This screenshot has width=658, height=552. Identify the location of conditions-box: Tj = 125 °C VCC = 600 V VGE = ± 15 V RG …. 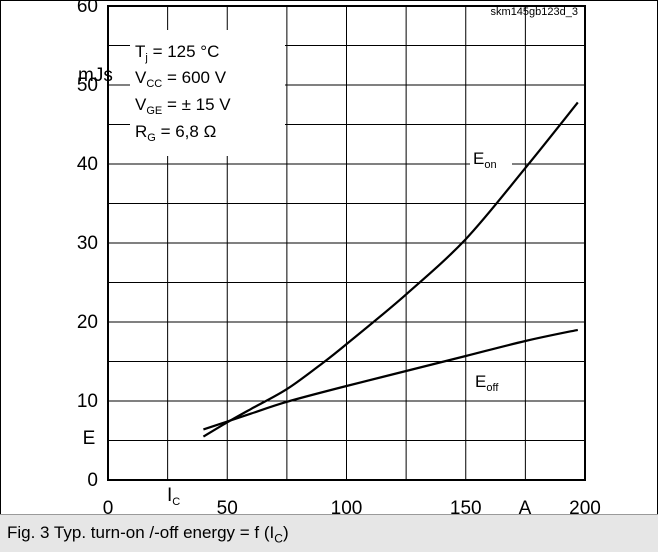
(207, 93).